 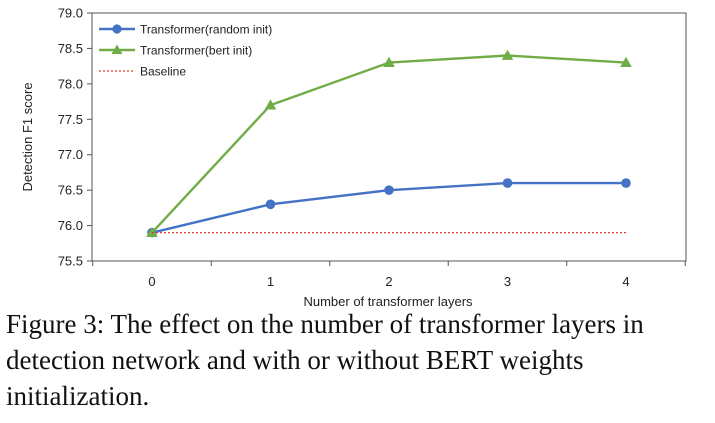 I want to click on x-tick-label: 0, so click(x=151, y=281).